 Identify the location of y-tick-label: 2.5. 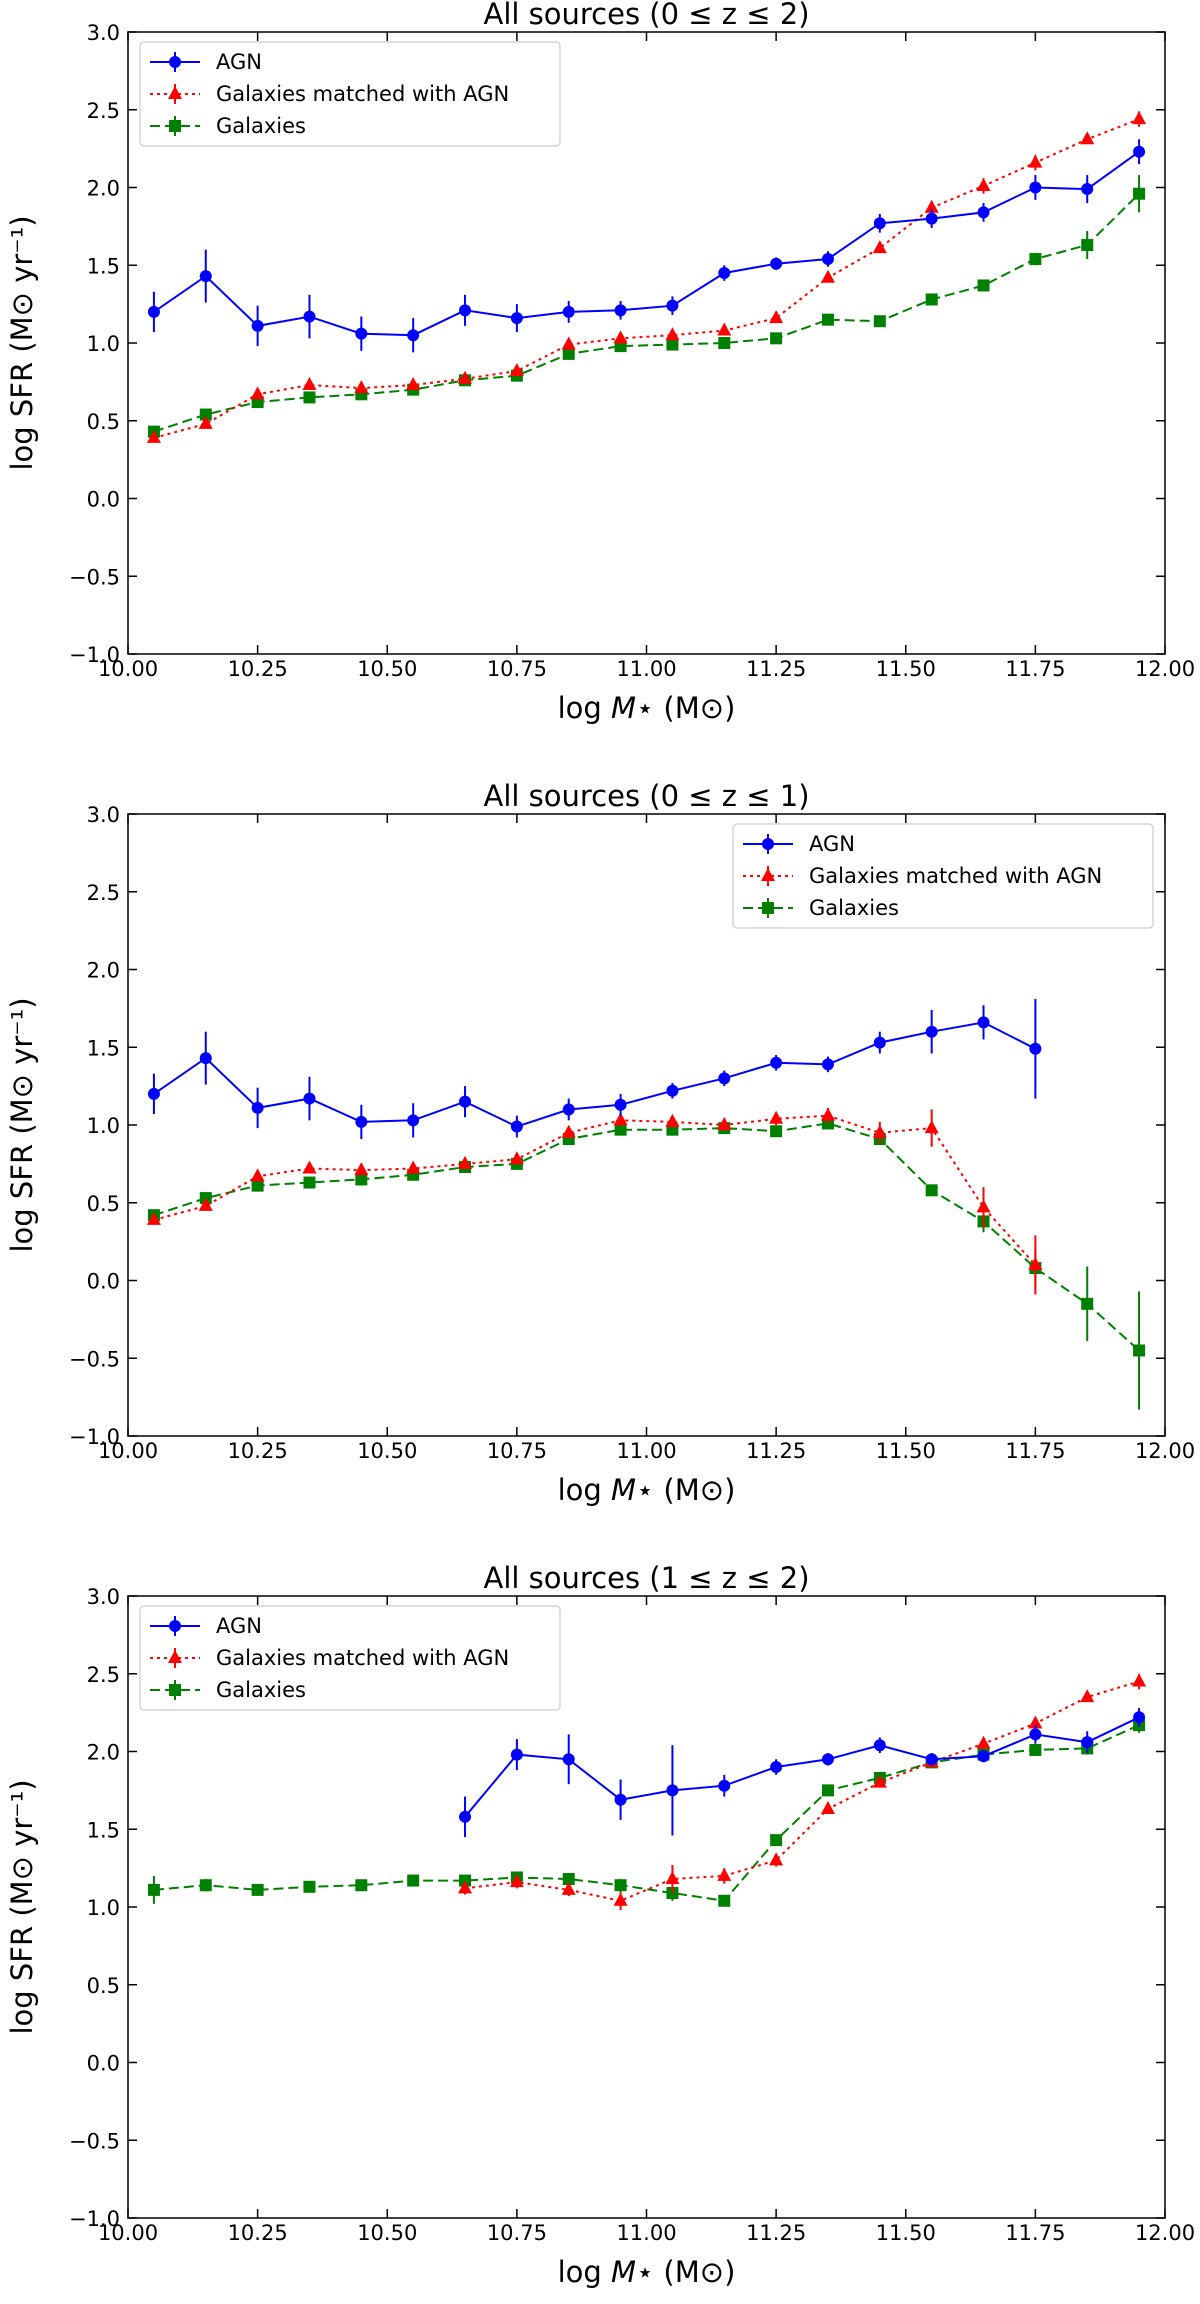
(103, 893).